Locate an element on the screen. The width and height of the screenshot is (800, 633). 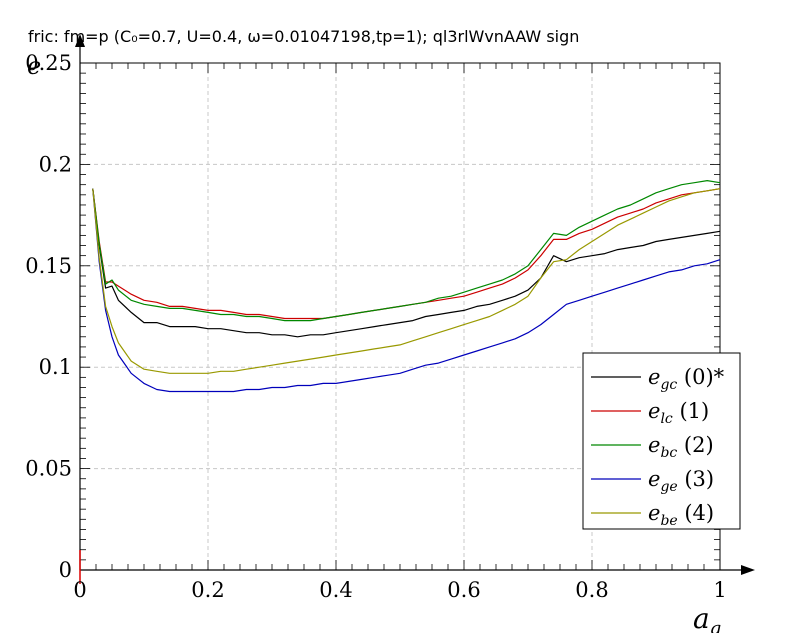
y-tick-label: 0.05 is located at coordinates (48, 469).